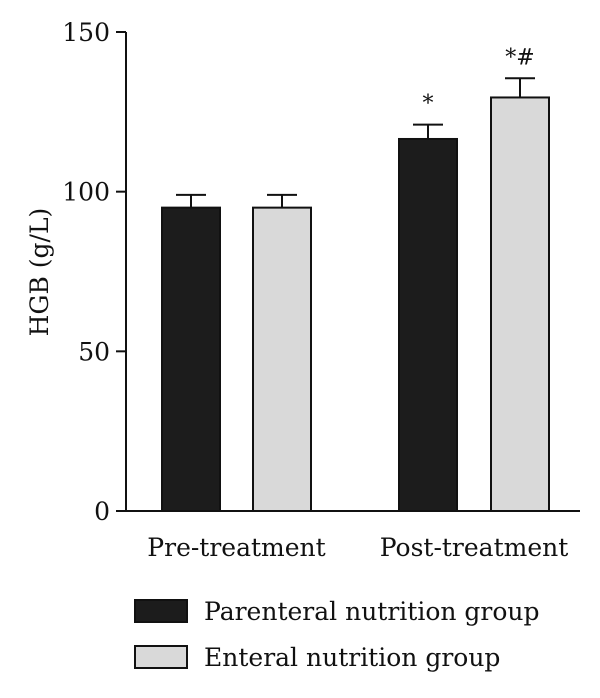  I want to click on x-category-label: Post-treatment, so click(474, 547).